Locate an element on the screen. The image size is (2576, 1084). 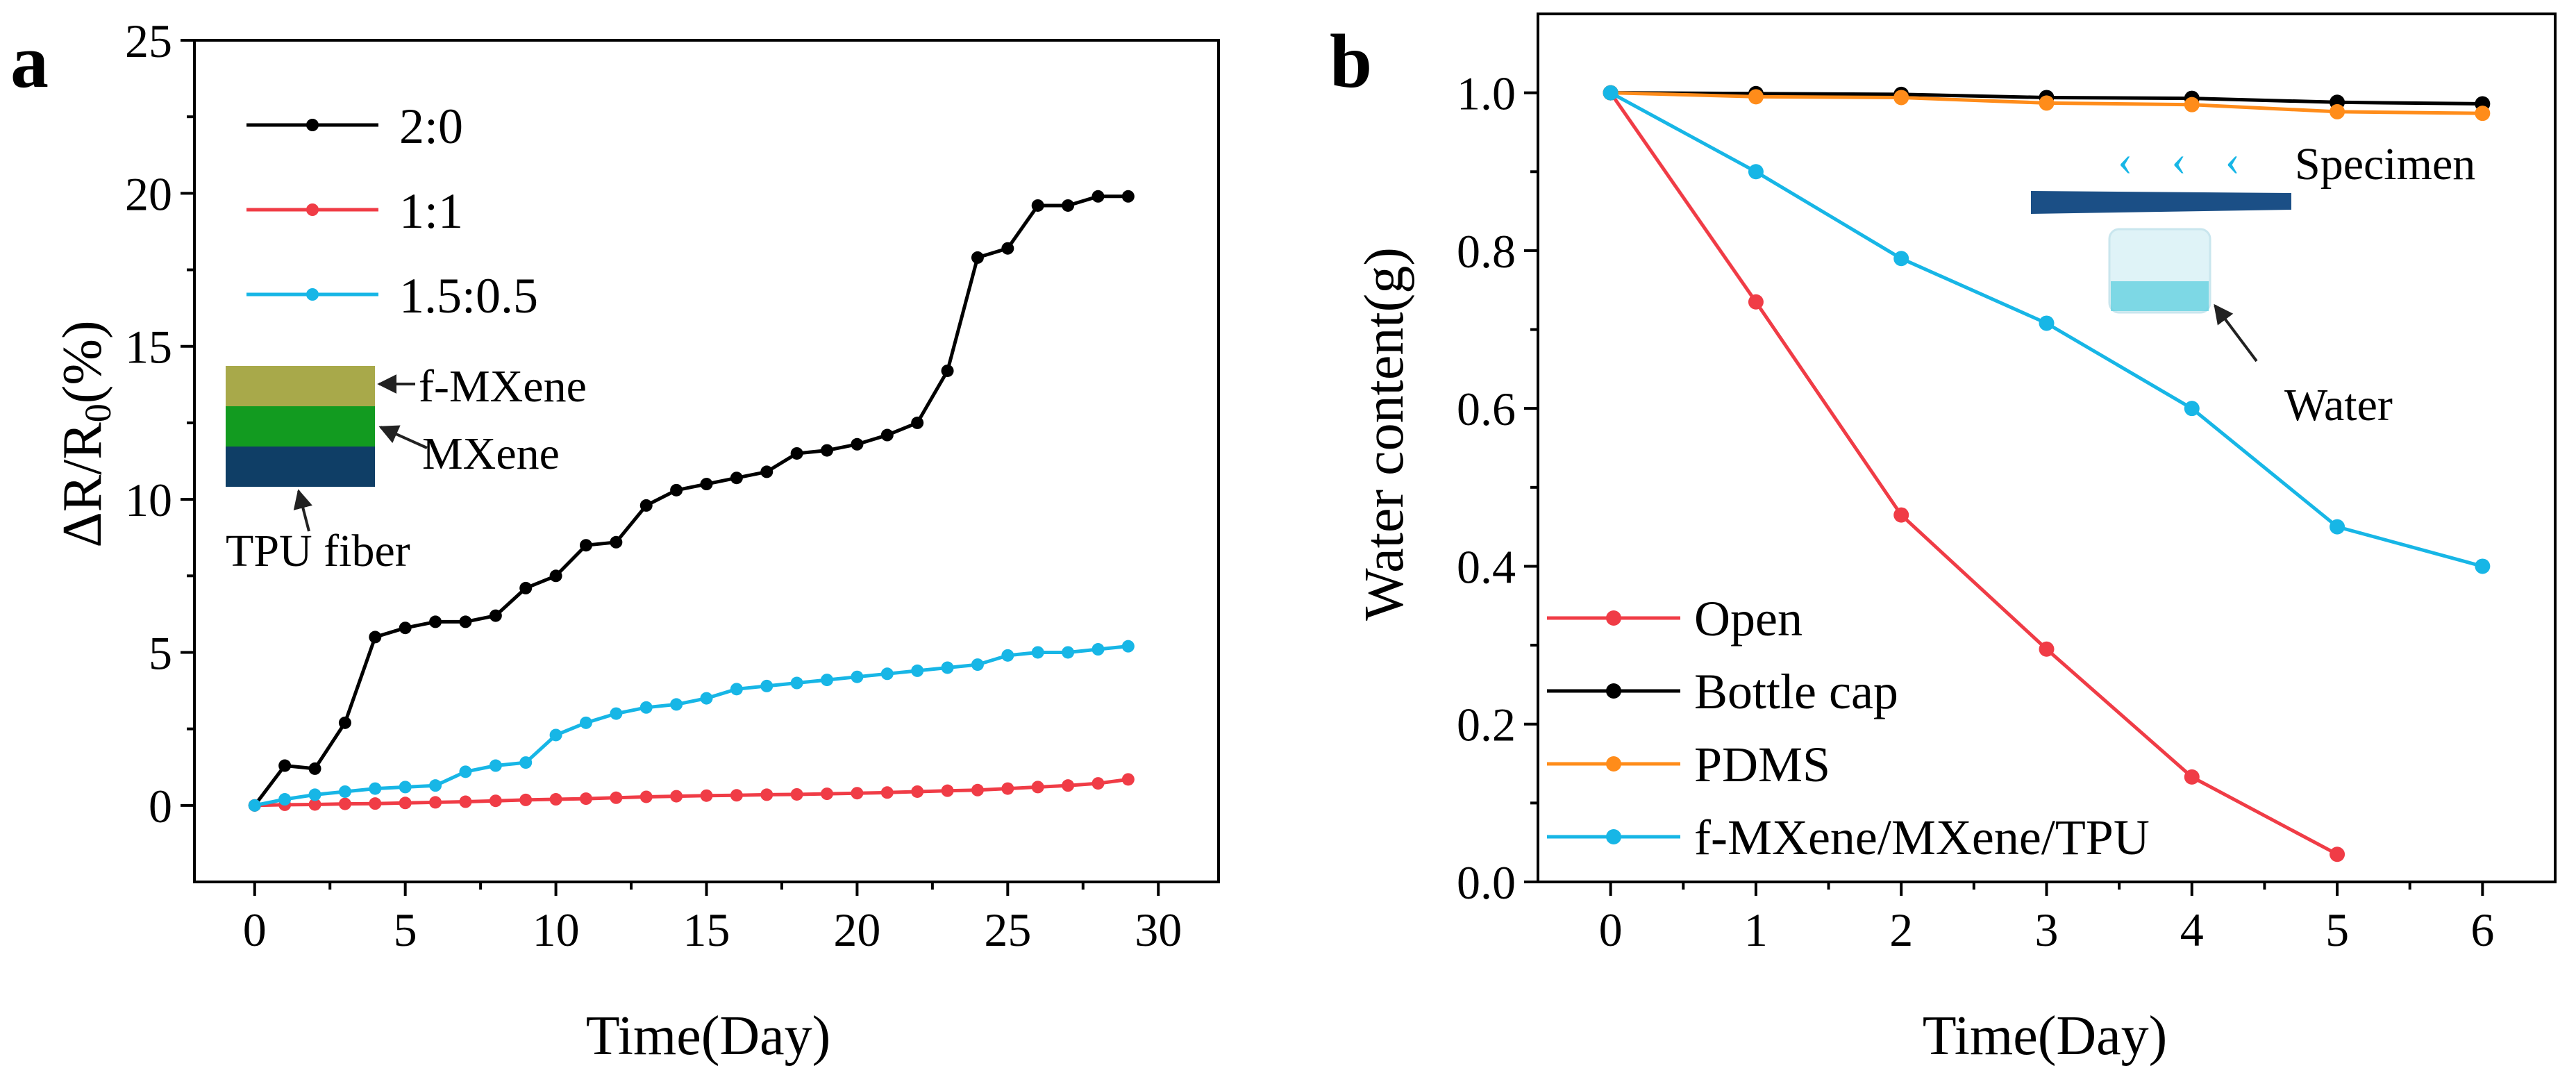
panel-label-a: a is located at coordinates (29, 61).